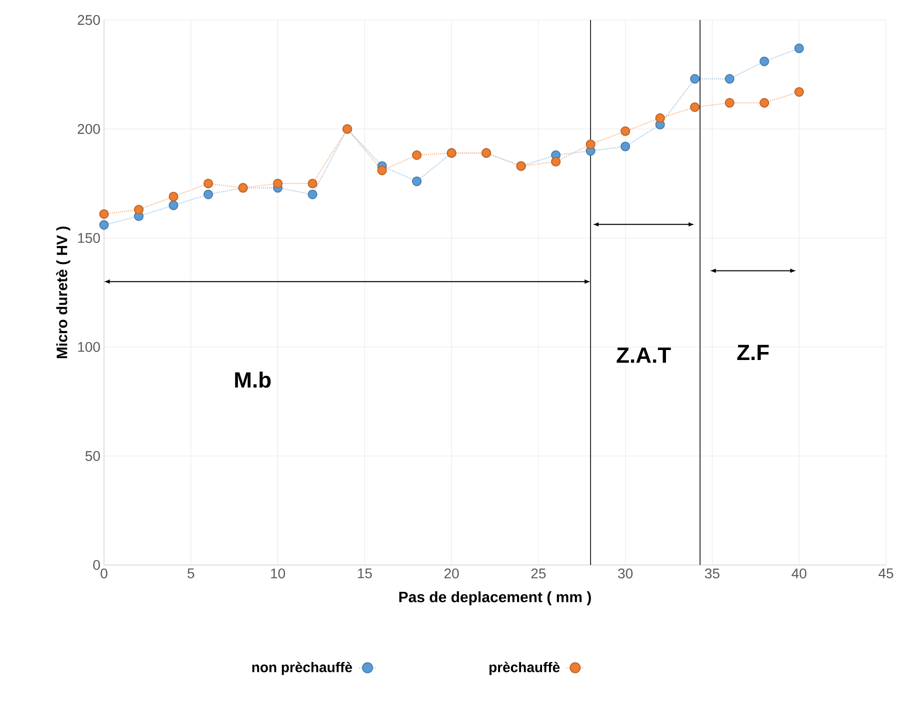 The width and height of the screenshot is (903, 718). I want to click on y-tick-label: 150, so click(89, 238).